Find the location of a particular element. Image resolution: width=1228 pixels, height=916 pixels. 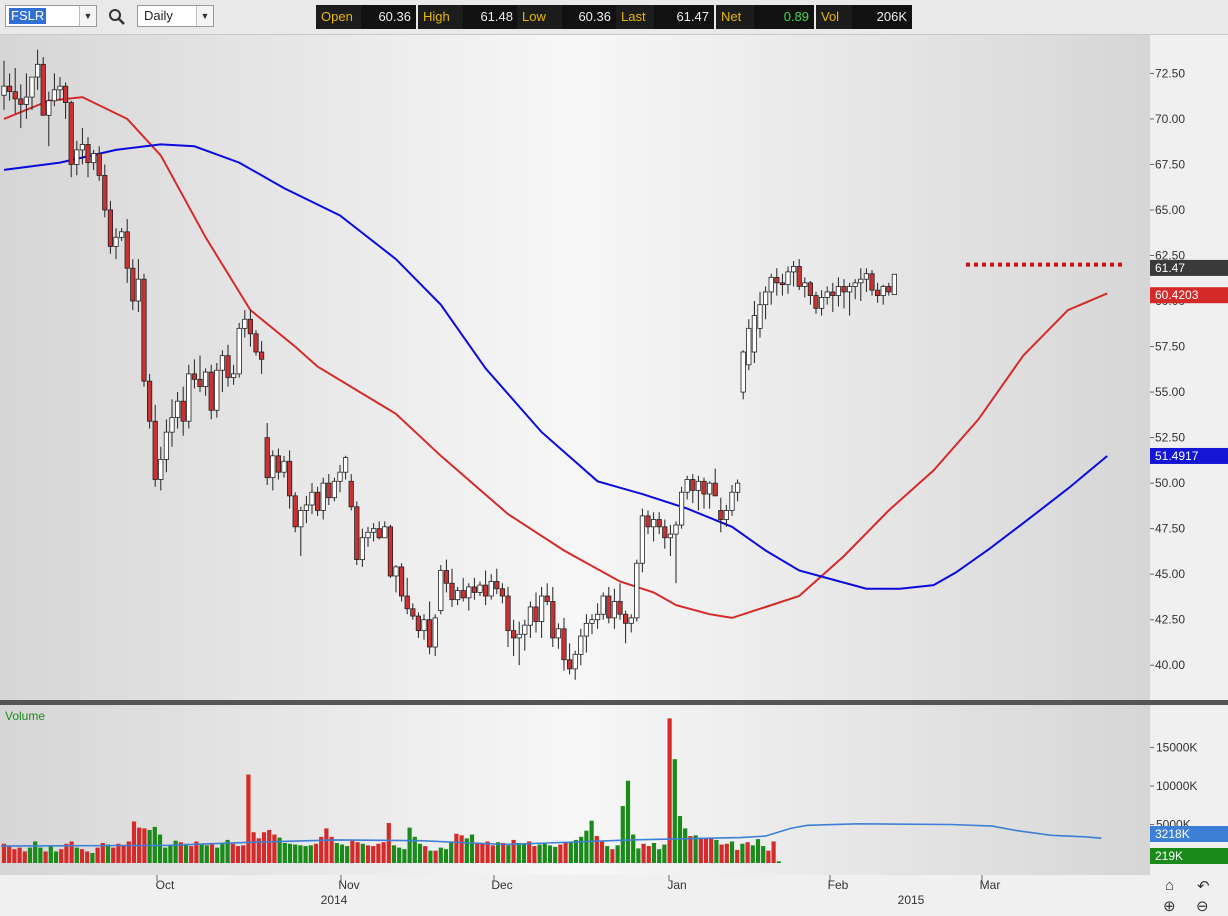

last-label: Last is located at coordinates (635, 17).